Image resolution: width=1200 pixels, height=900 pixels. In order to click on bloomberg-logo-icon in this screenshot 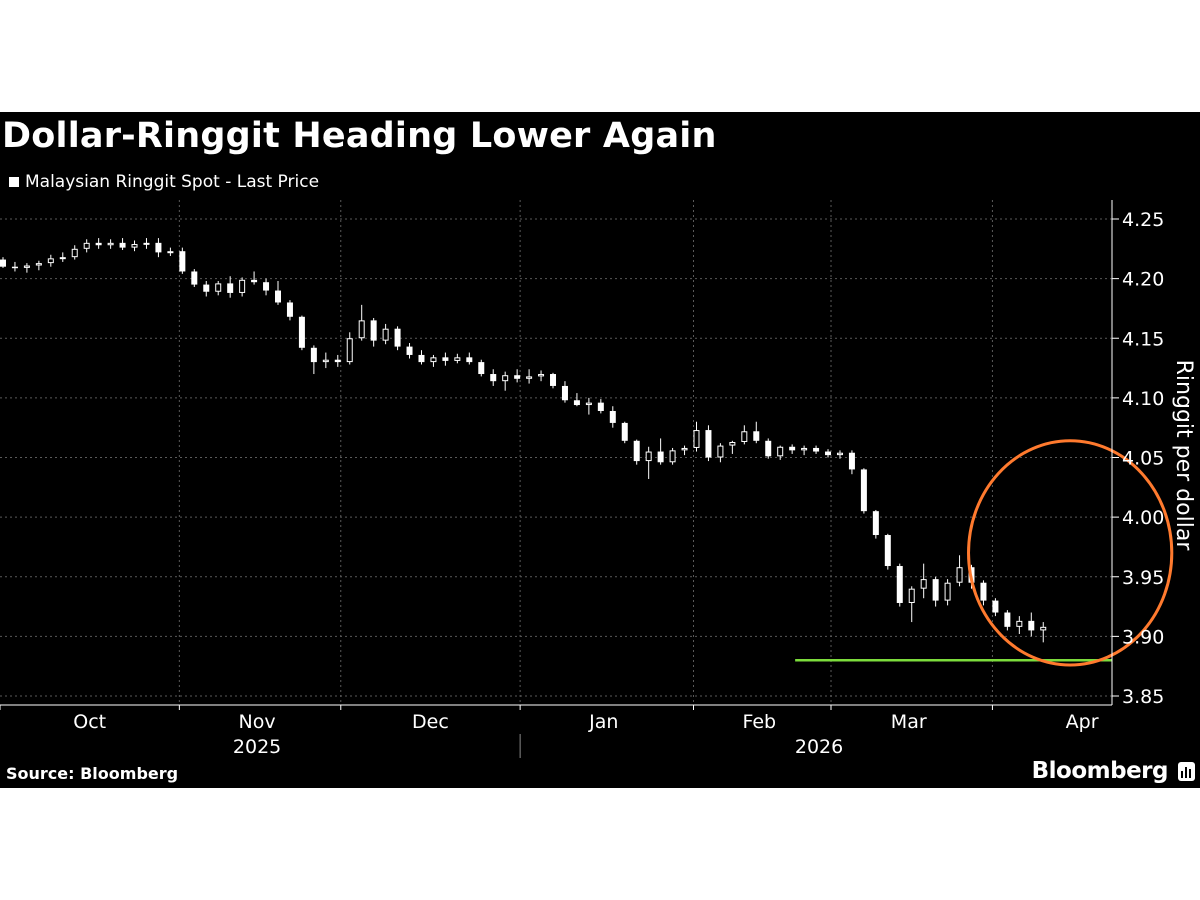, I will do `click(1186, 771)`.